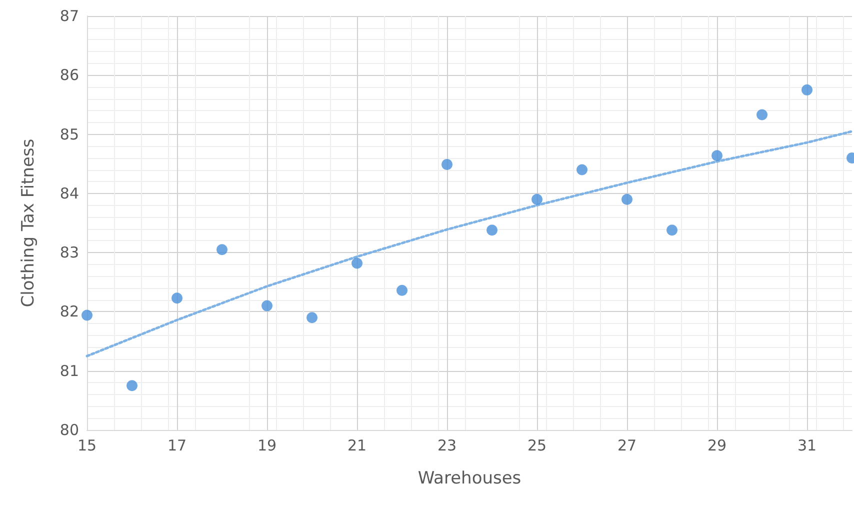 This screenshot has width=854, height=513. I want to click on x-tick-label: 15, so click(87, 445).